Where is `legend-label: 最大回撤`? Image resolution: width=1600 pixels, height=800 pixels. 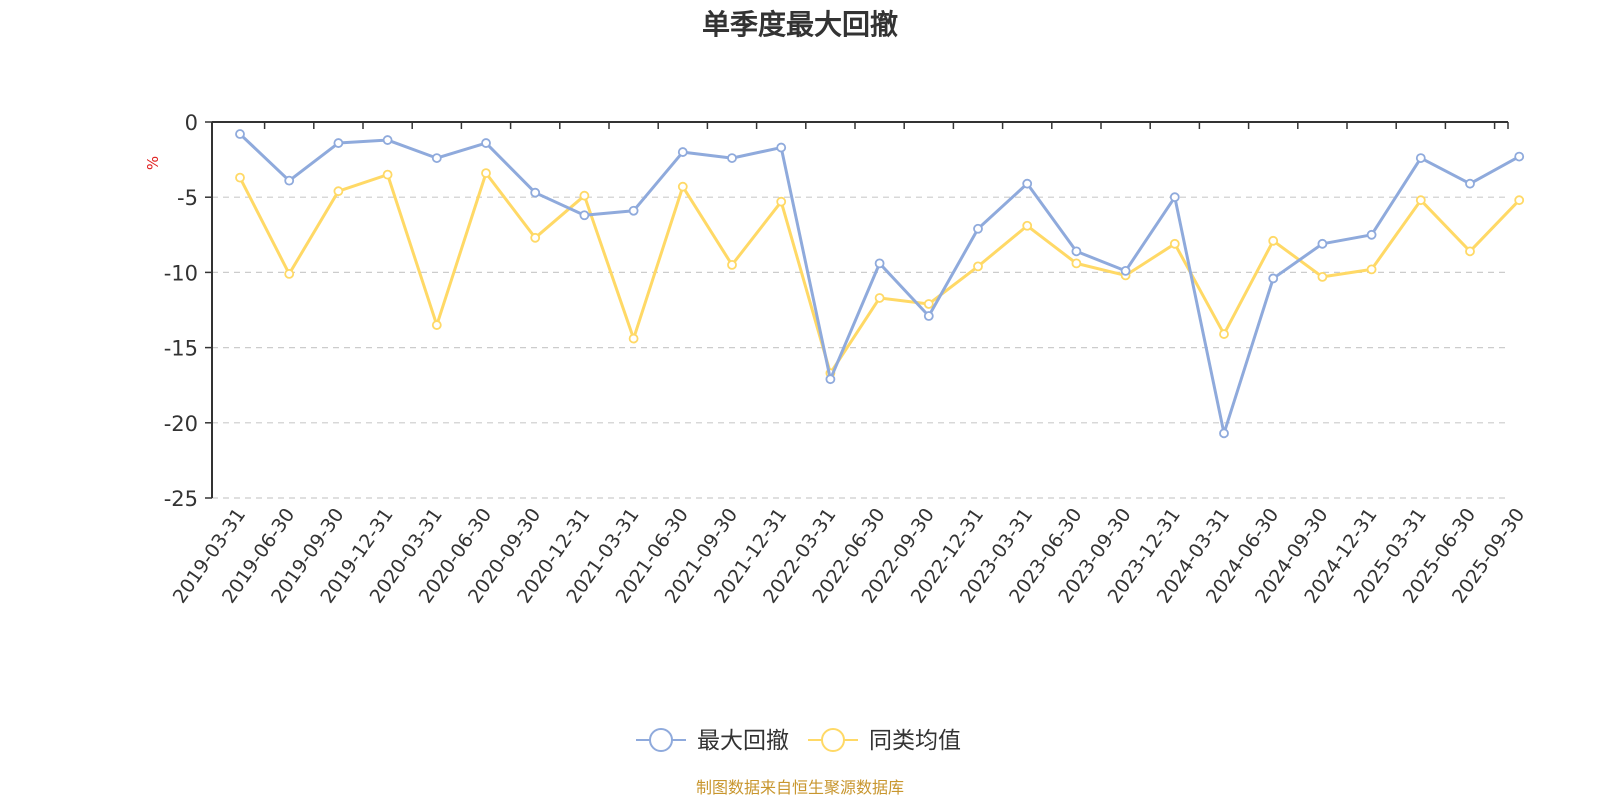 legend-label: 最大回撤 is located at coordinates (743, 741).